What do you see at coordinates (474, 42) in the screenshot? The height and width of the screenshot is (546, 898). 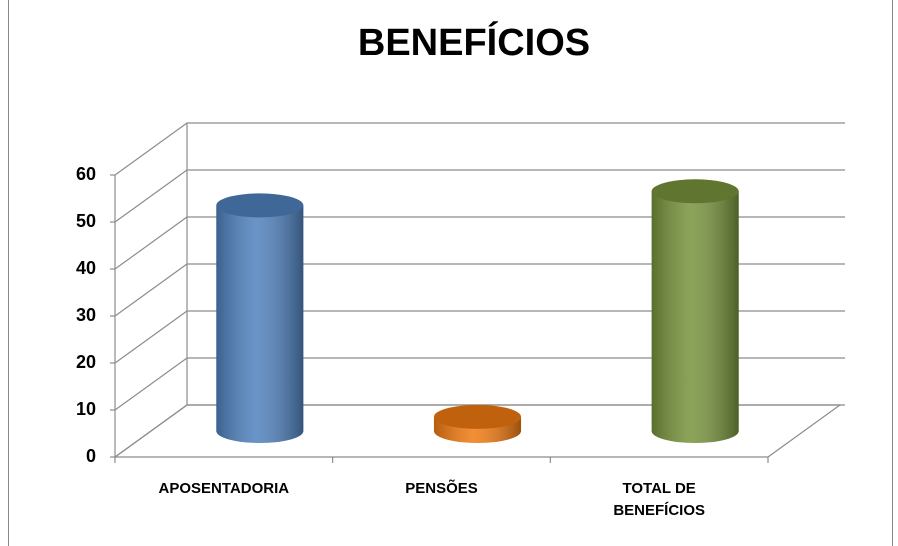 I see `chart-title: BENEFÍCIOS` at bounding box center [474, 42].